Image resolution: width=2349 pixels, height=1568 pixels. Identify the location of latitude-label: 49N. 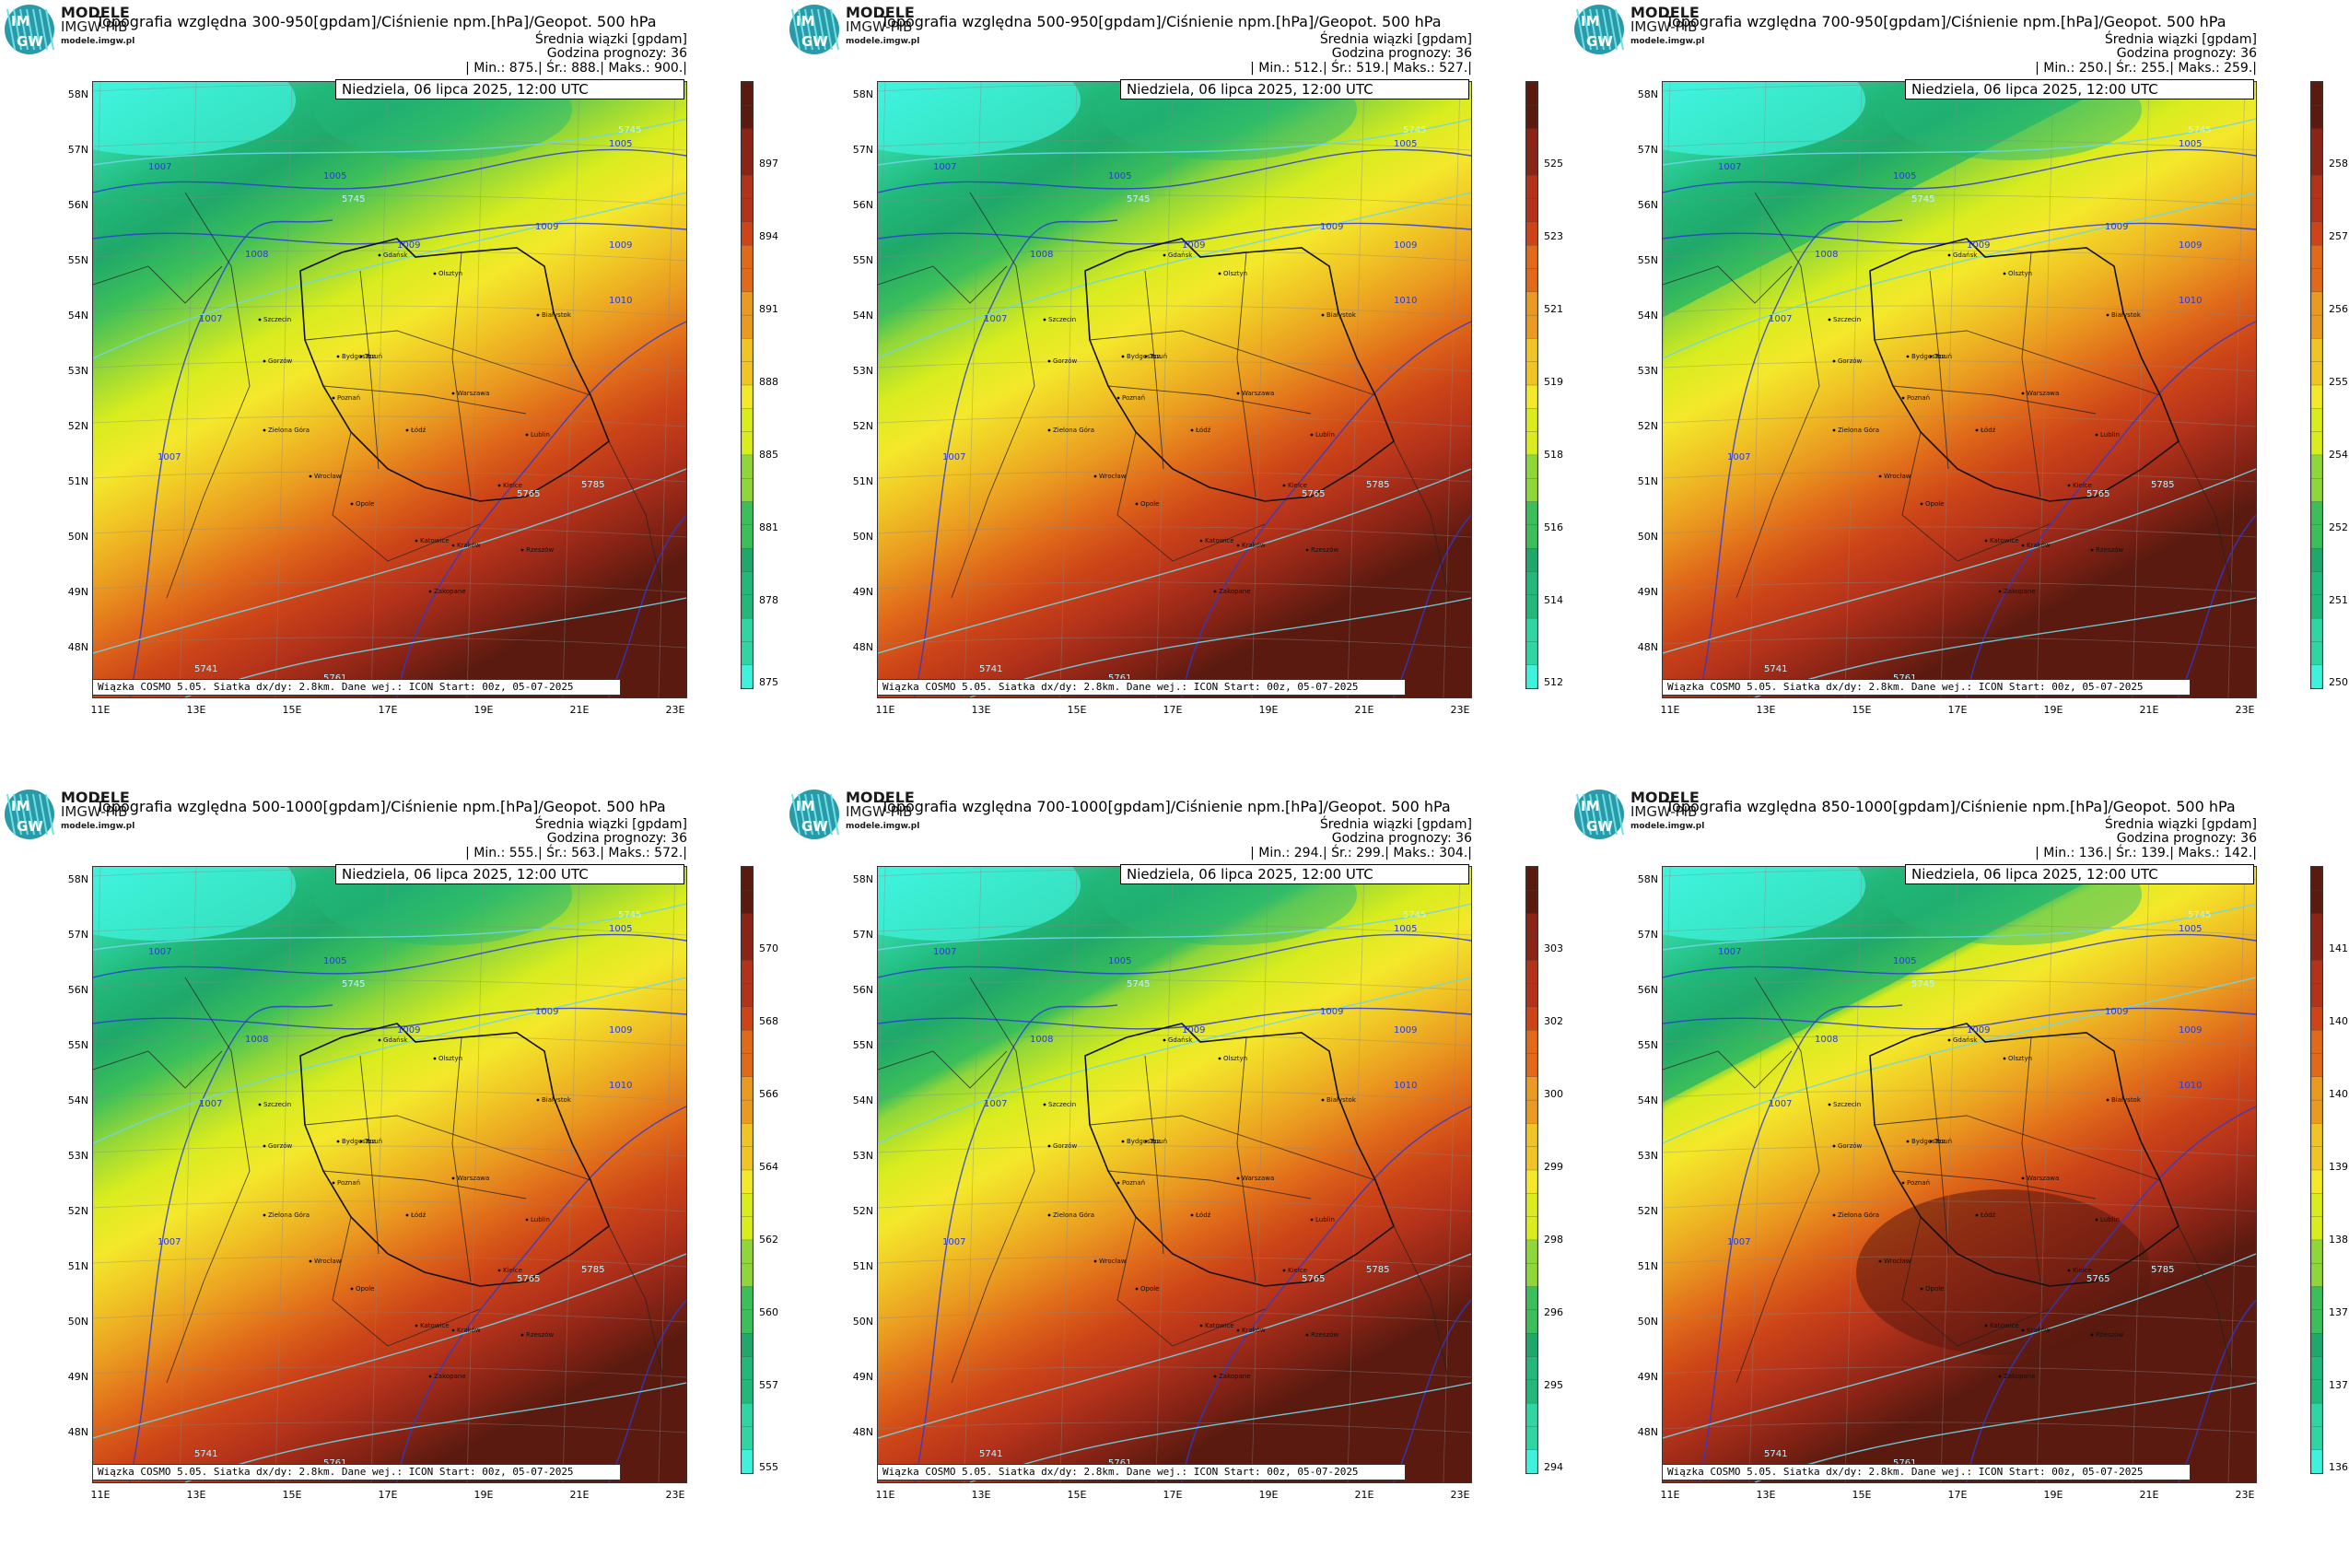
(1647, 592).